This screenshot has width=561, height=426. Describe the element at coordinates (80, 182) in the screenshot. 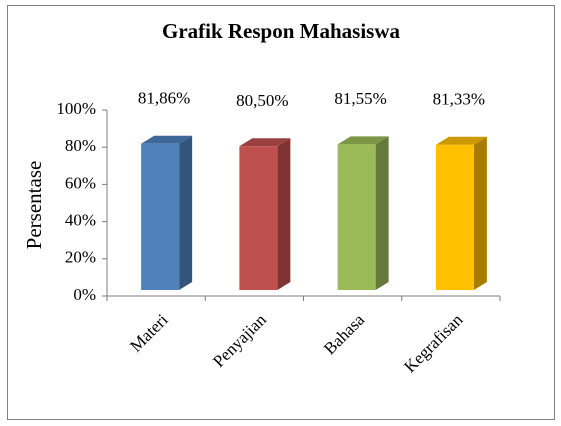

I see `y-tick-label: 60%` at that location.